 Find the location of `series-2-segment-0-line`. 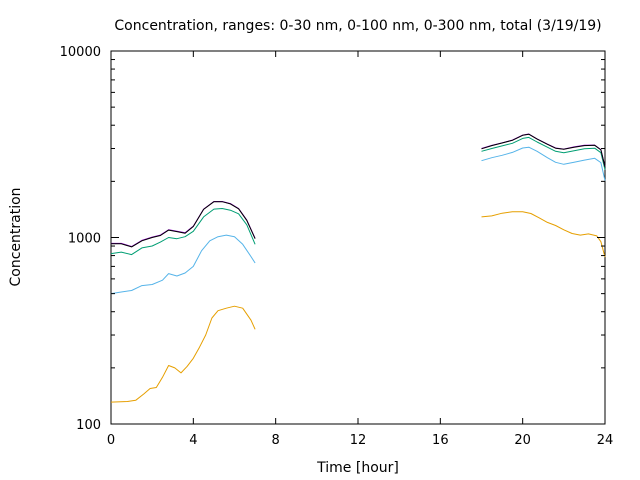

series-2-segment-0-line is located at coordinates (183, 232).